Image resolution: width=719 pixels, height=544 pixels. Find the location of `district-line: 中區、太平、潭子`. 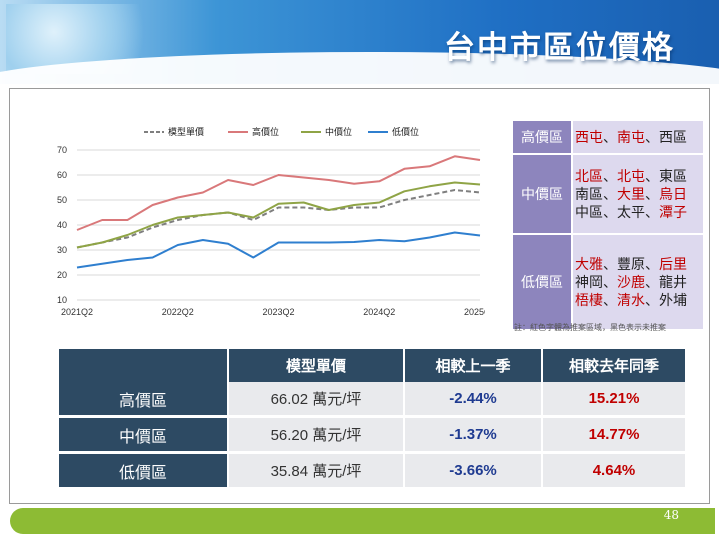

district-line: 中區、太平、潭子 is located at coordinates (638, 212).